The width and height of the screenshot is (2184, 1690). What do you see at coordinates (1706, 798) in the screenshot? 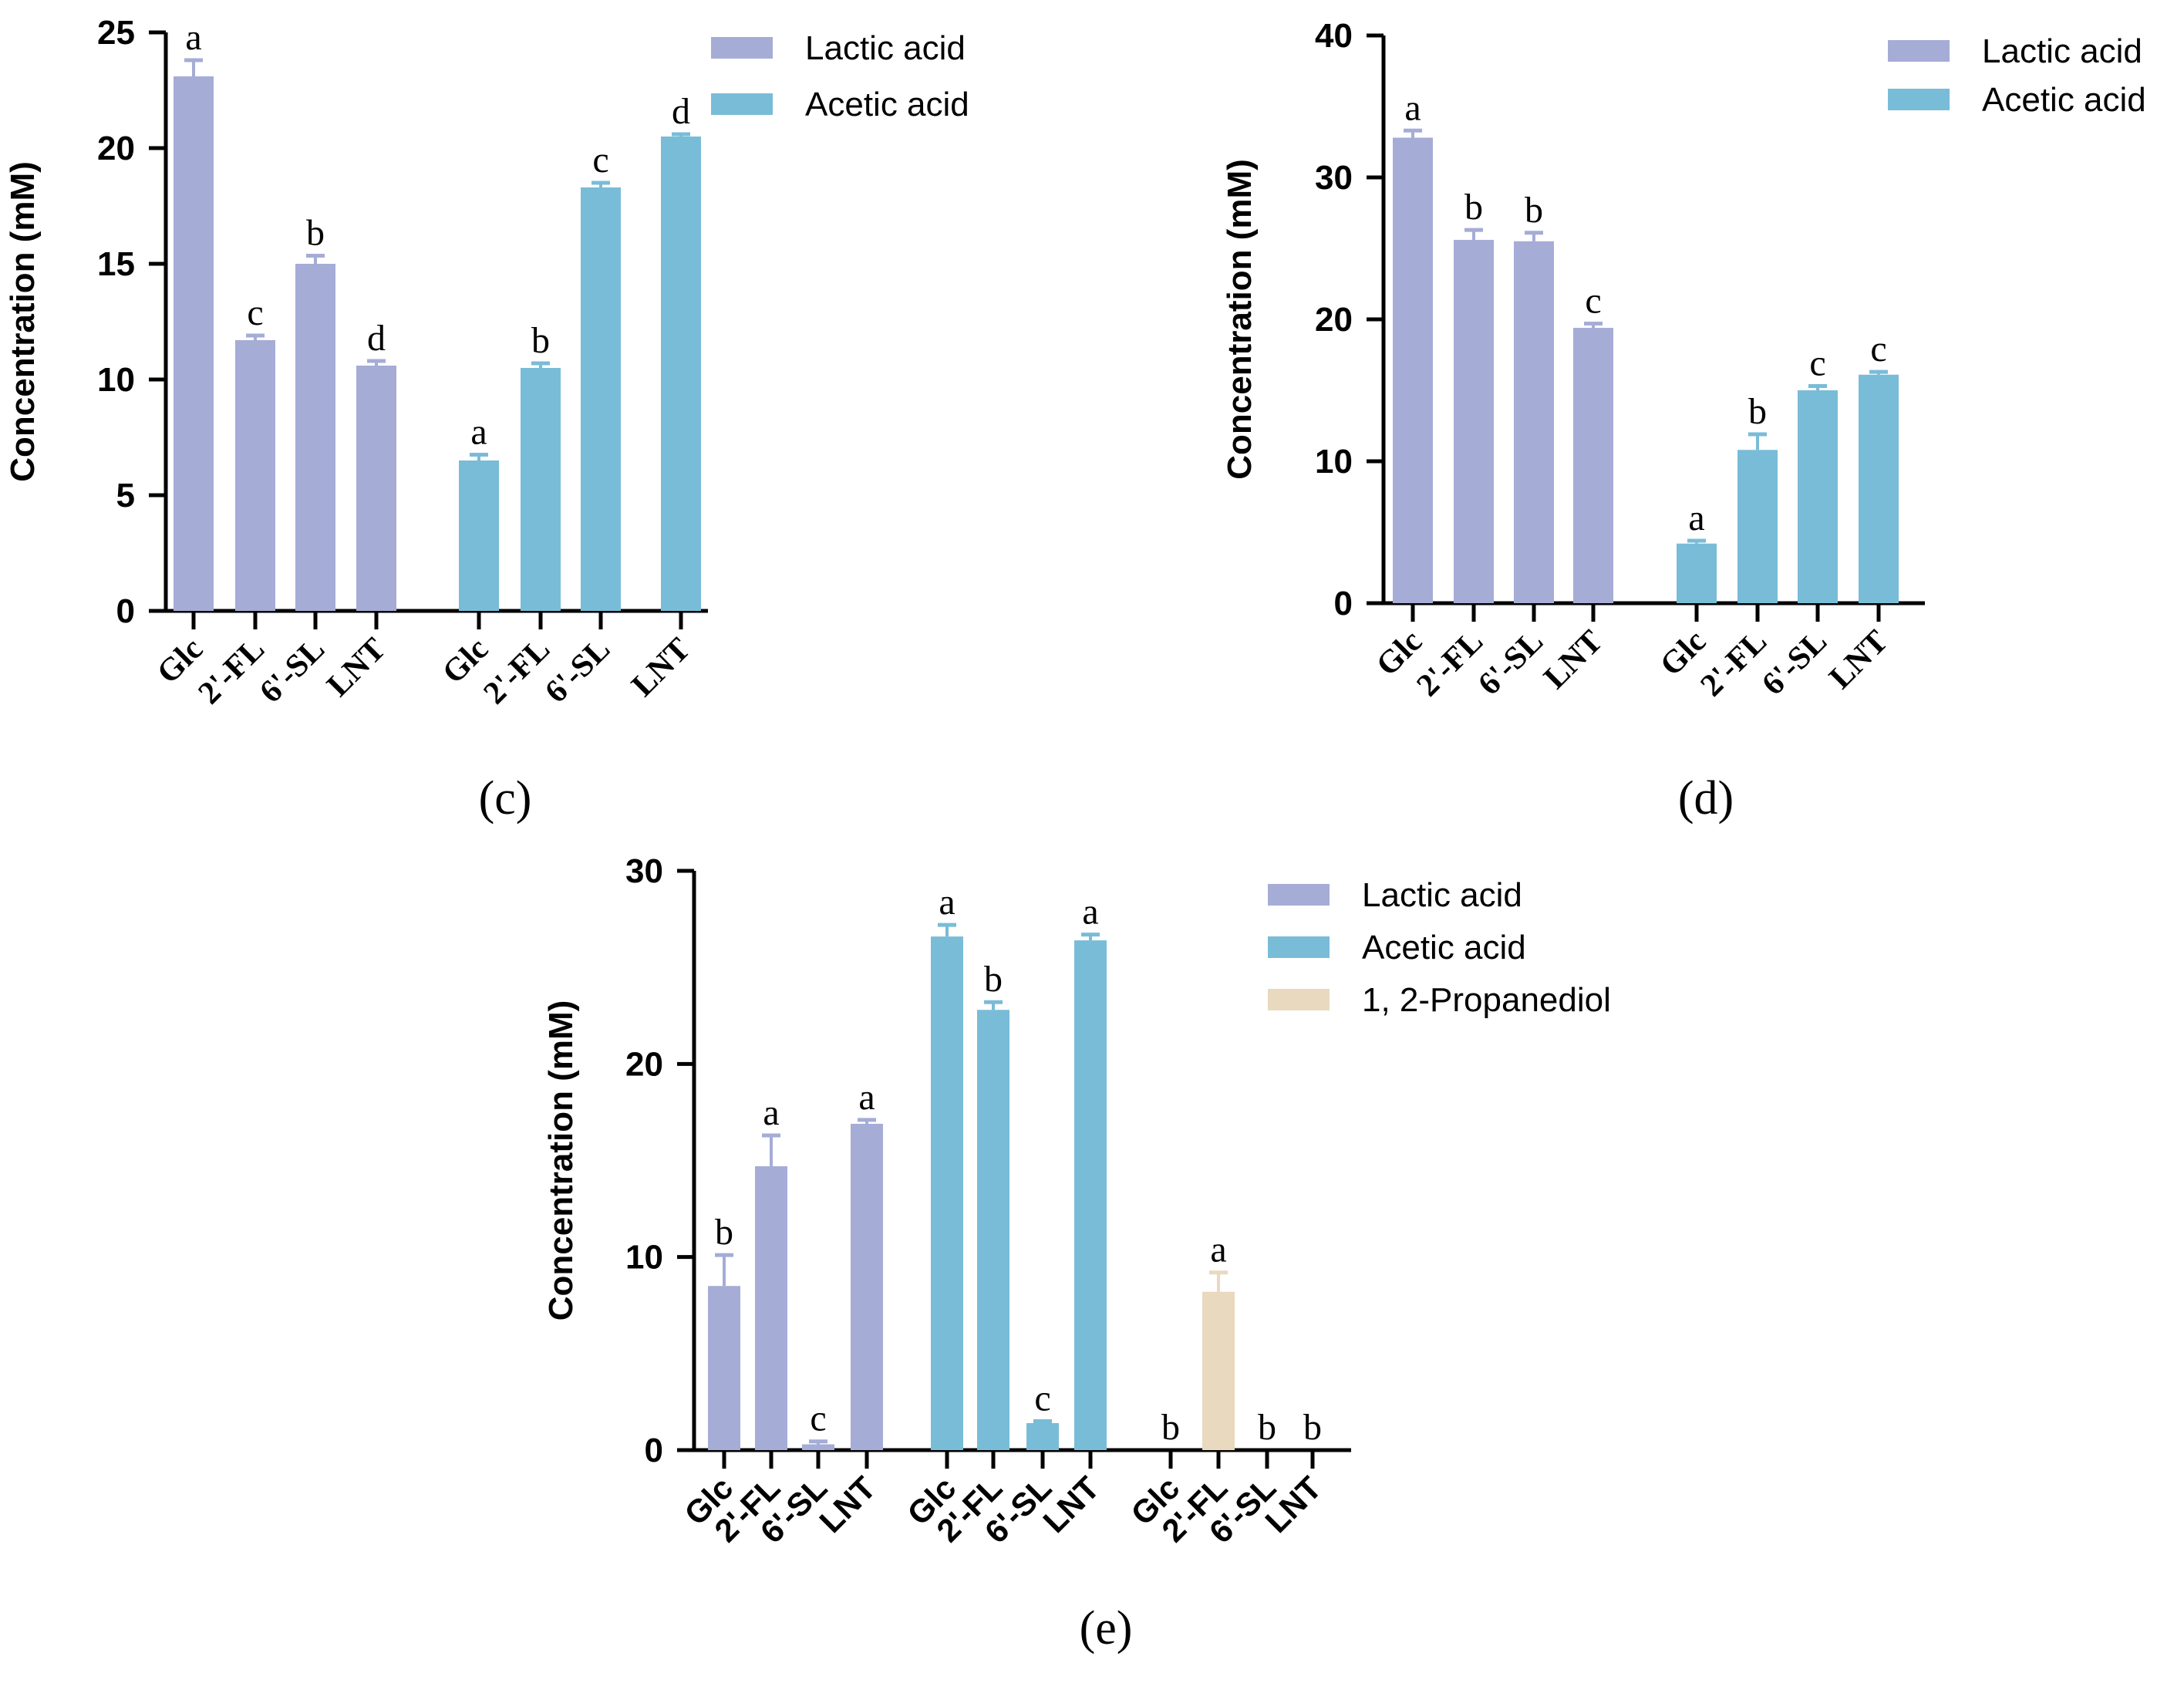
I see `panel-label: (d)` at bounding box center [1706, 798].